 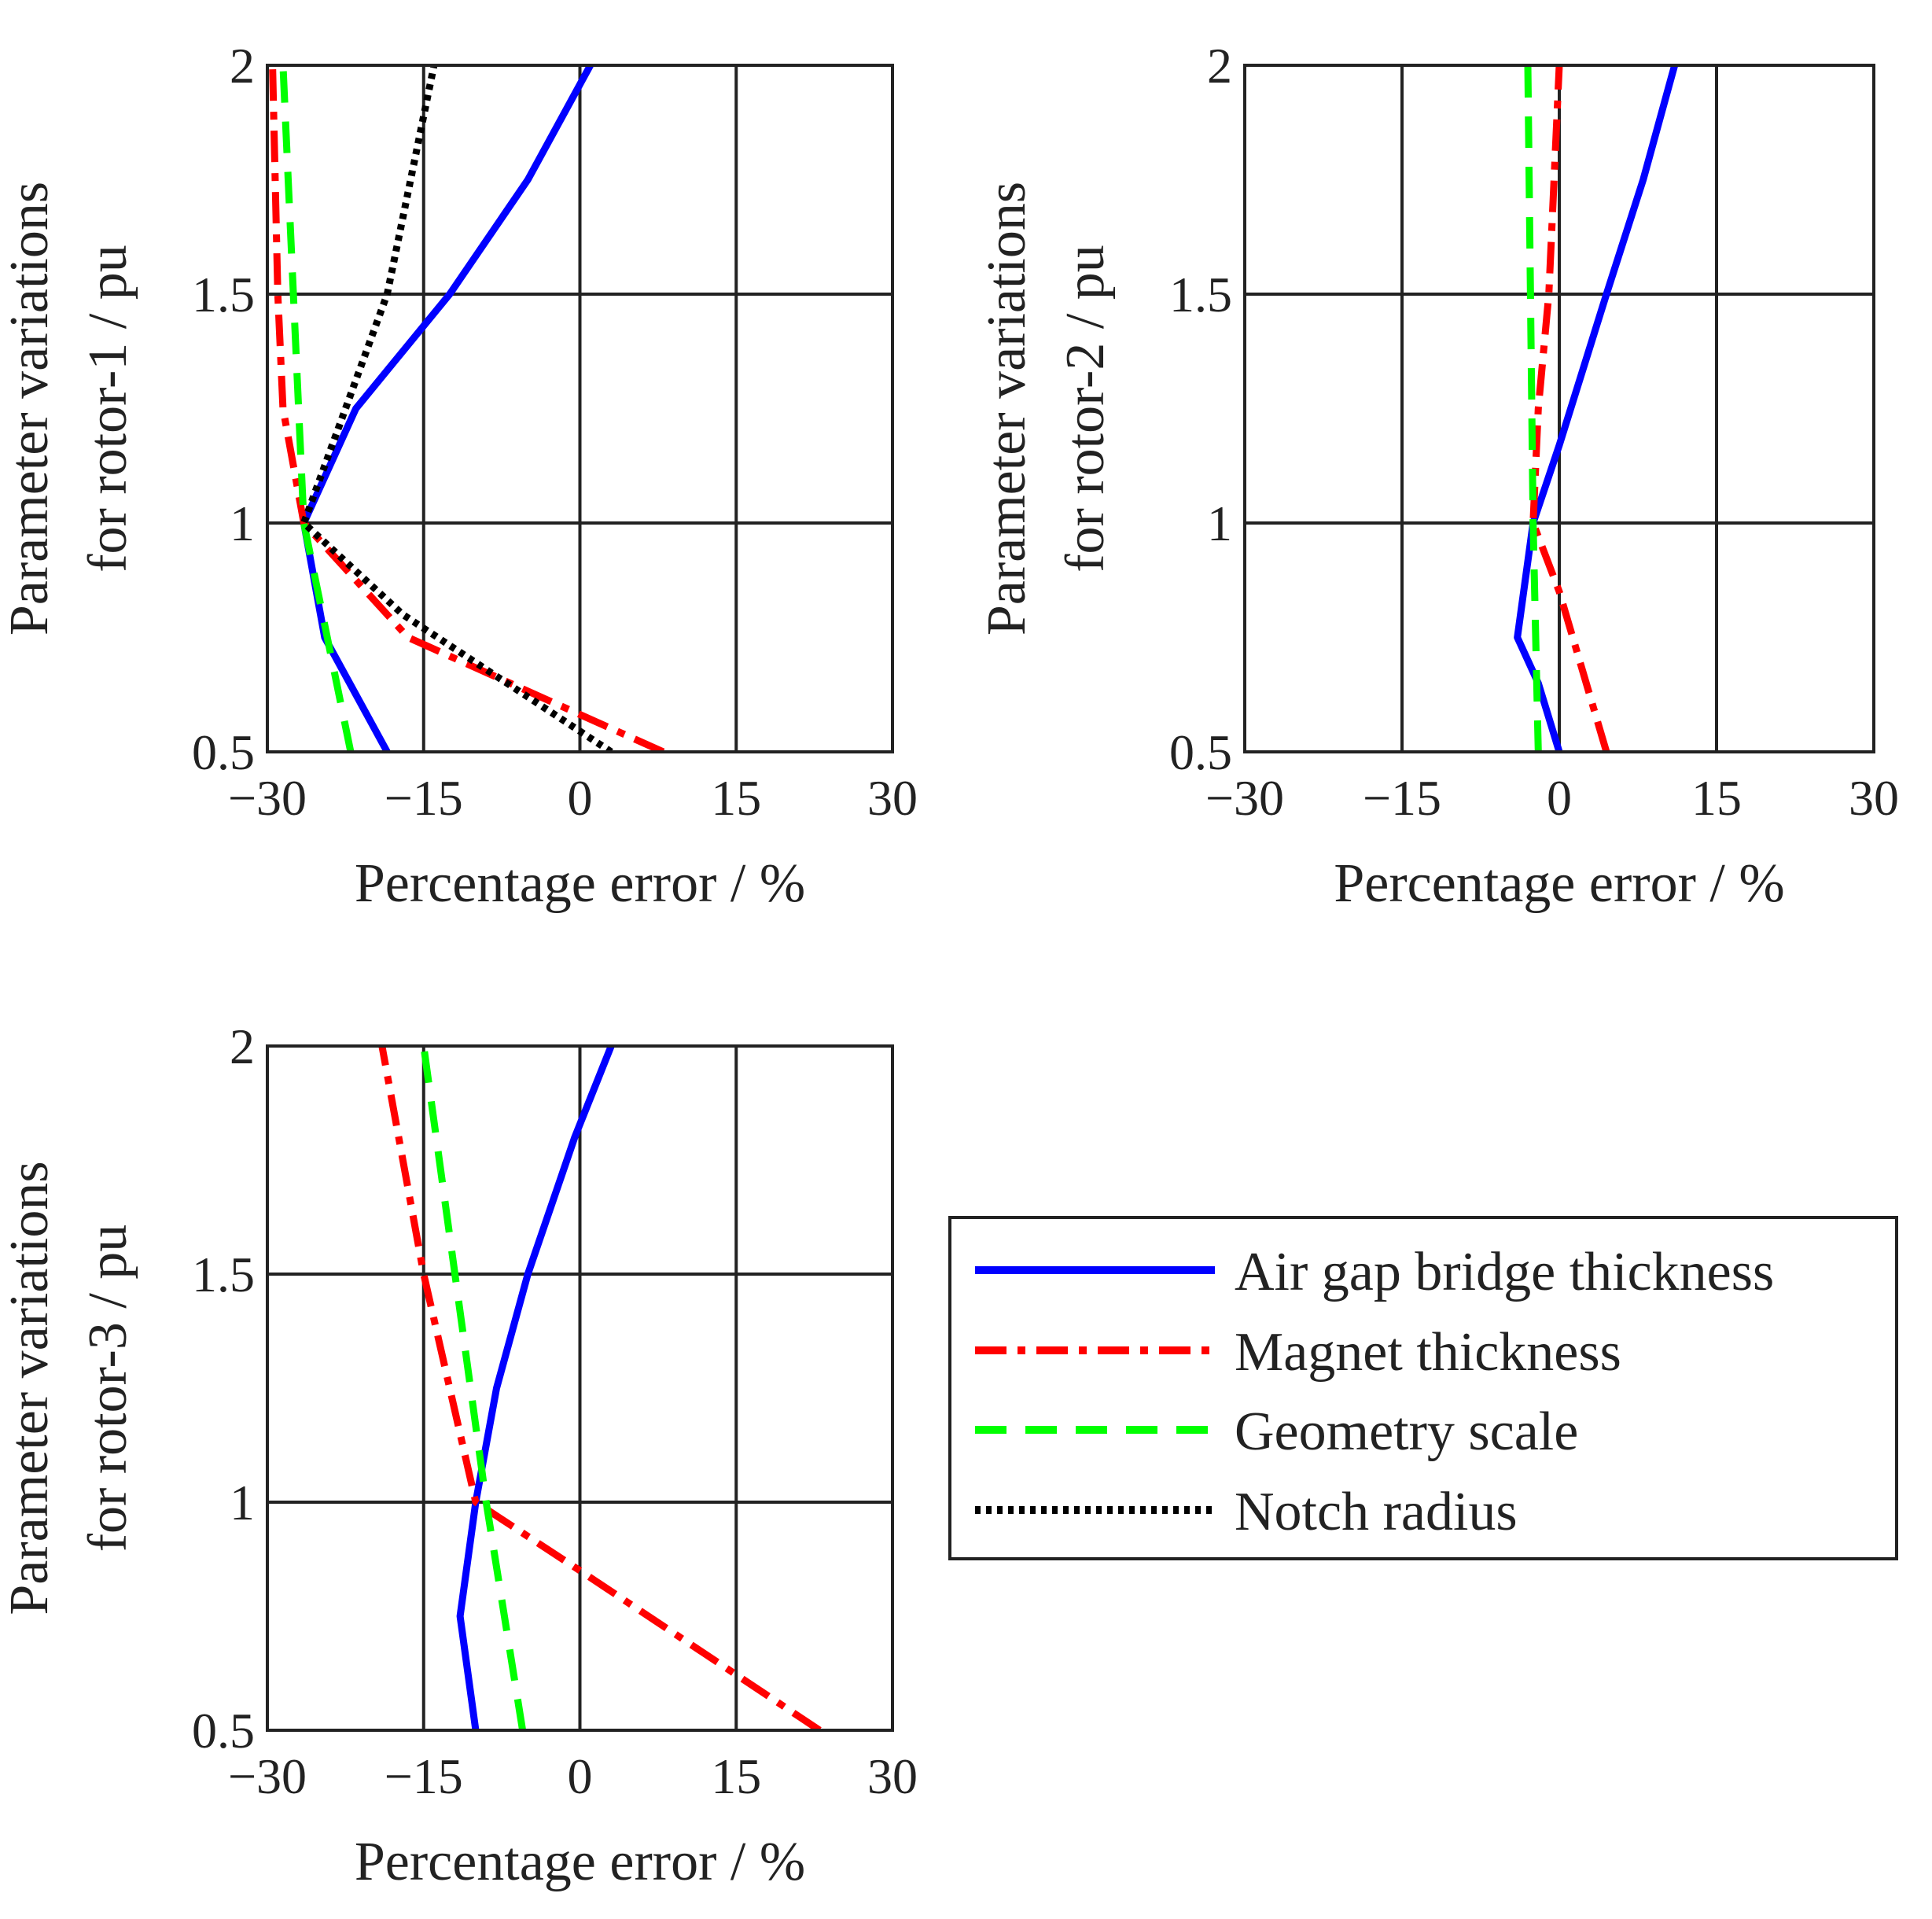 I want to click on series-line-air-gap-bridge-thickness, so click(x=535, y=1388).